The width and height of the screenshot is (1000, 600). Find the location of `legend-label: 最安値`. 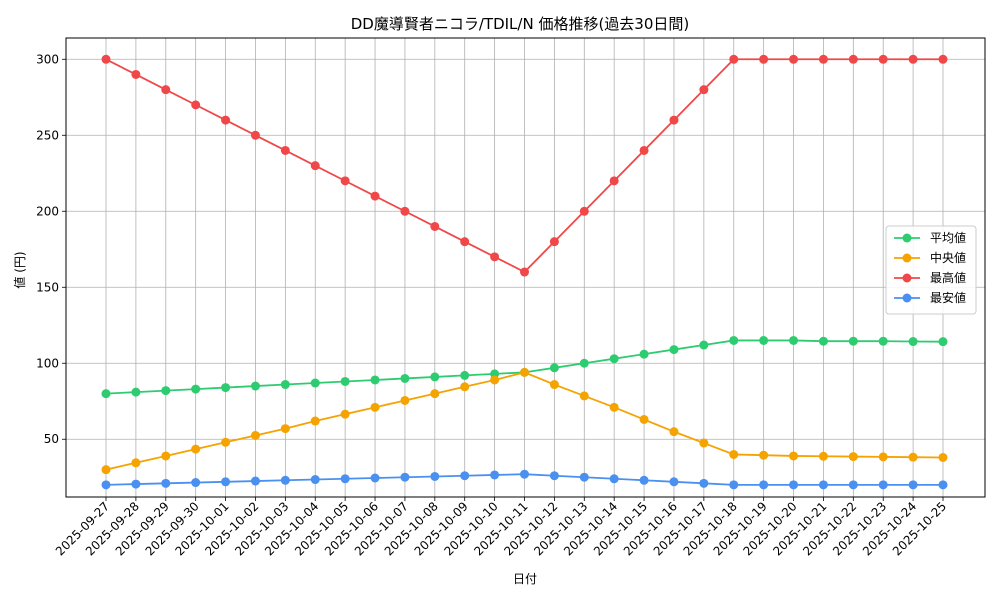

legend-label: 最安値 is located at coordinates (948, 297).